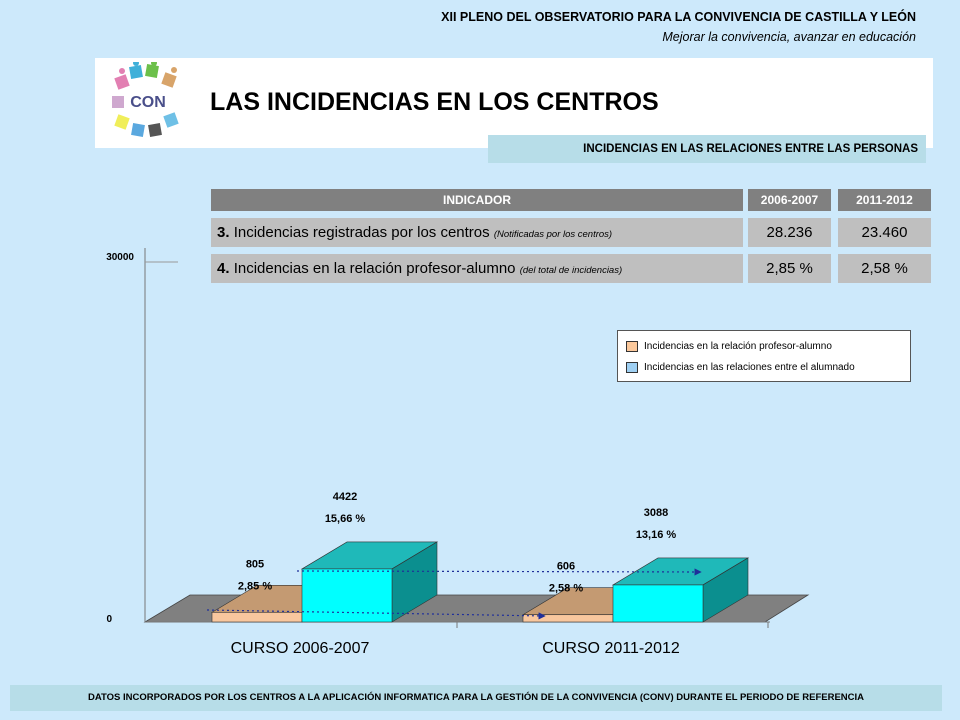  What do you see at coordinates (566, 567) in the screenshot?
I see `data-label: 606` at bounding box center [566, 567].